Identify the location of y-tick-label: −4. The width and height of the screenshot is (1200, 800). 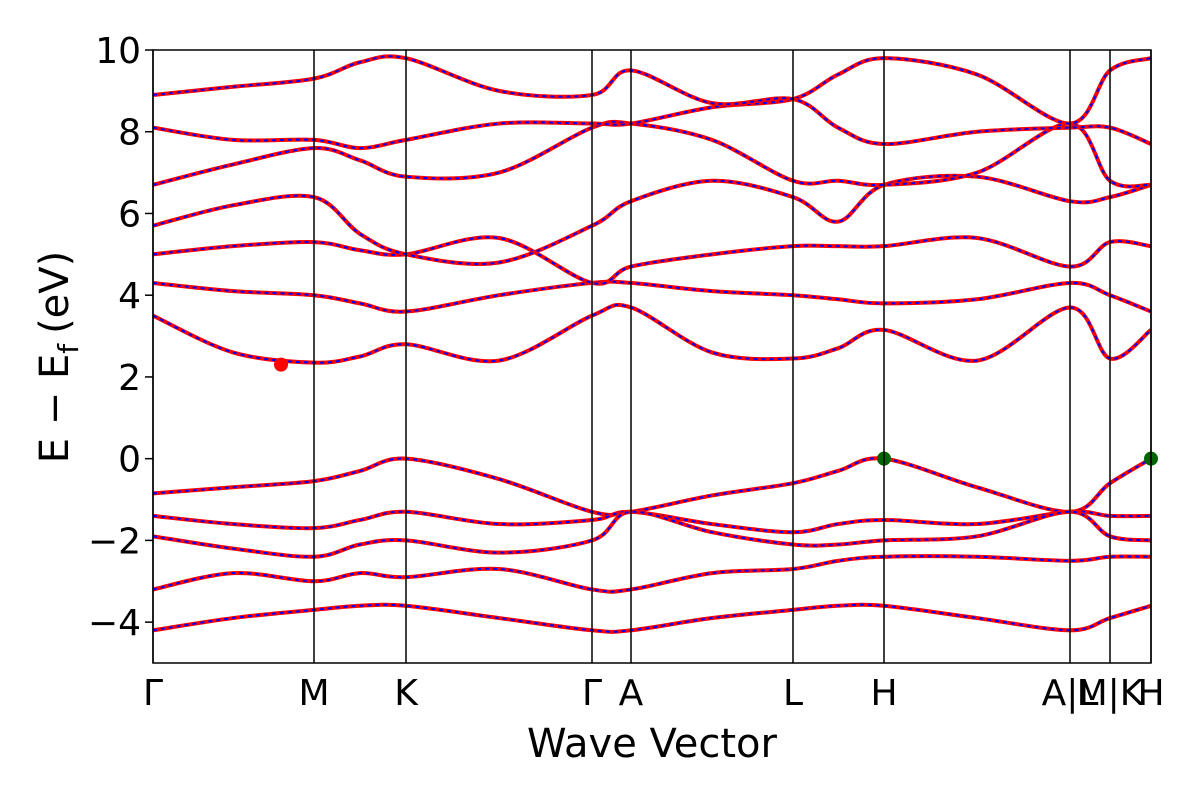
(114, 623).